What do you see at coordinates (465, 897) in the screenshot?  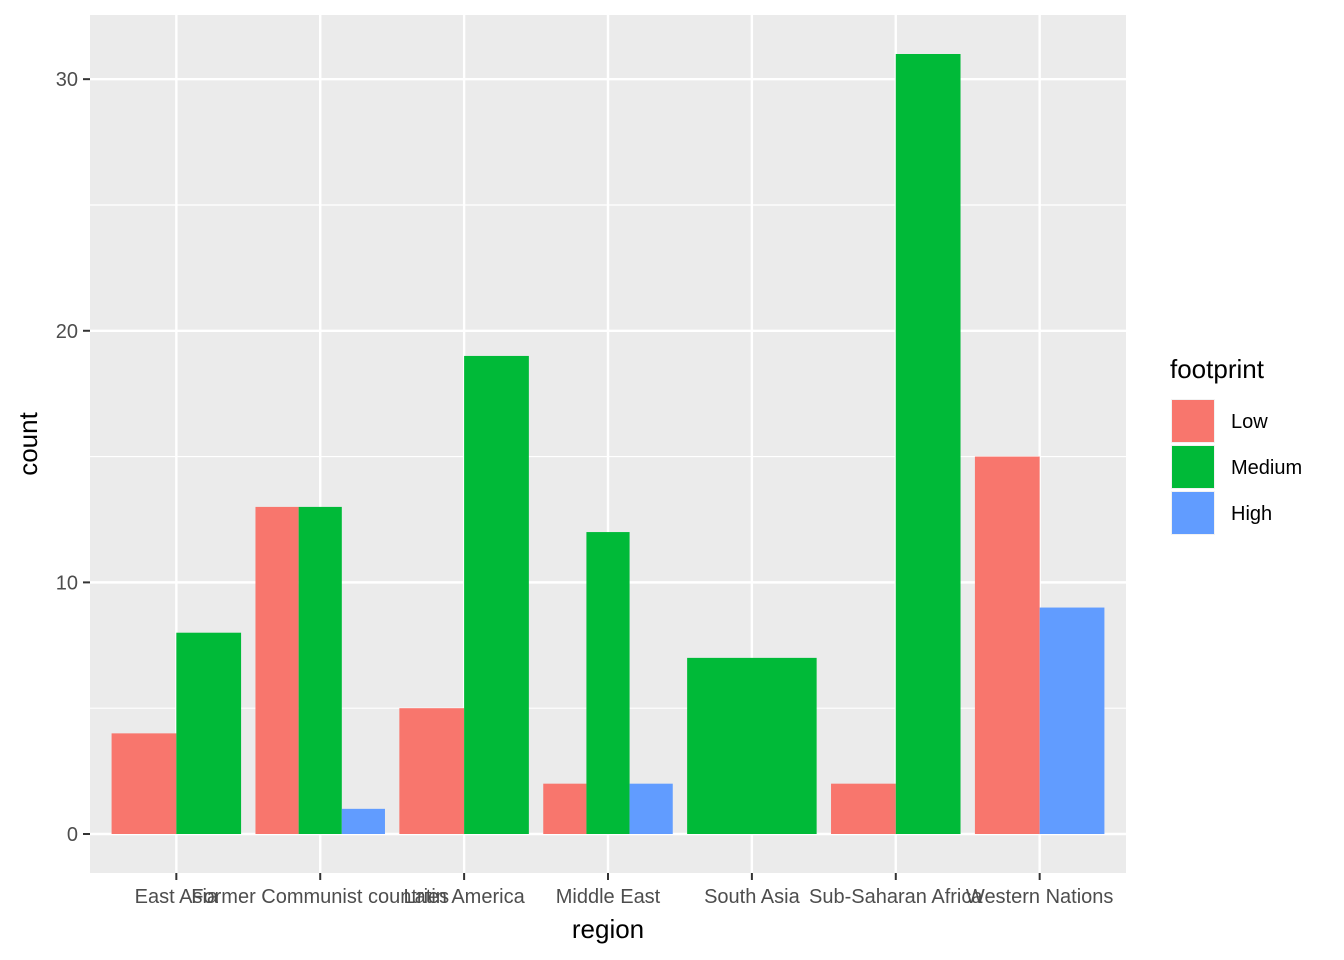 I see `x-tick-label: Latin America` at bounding box center [465, 897].